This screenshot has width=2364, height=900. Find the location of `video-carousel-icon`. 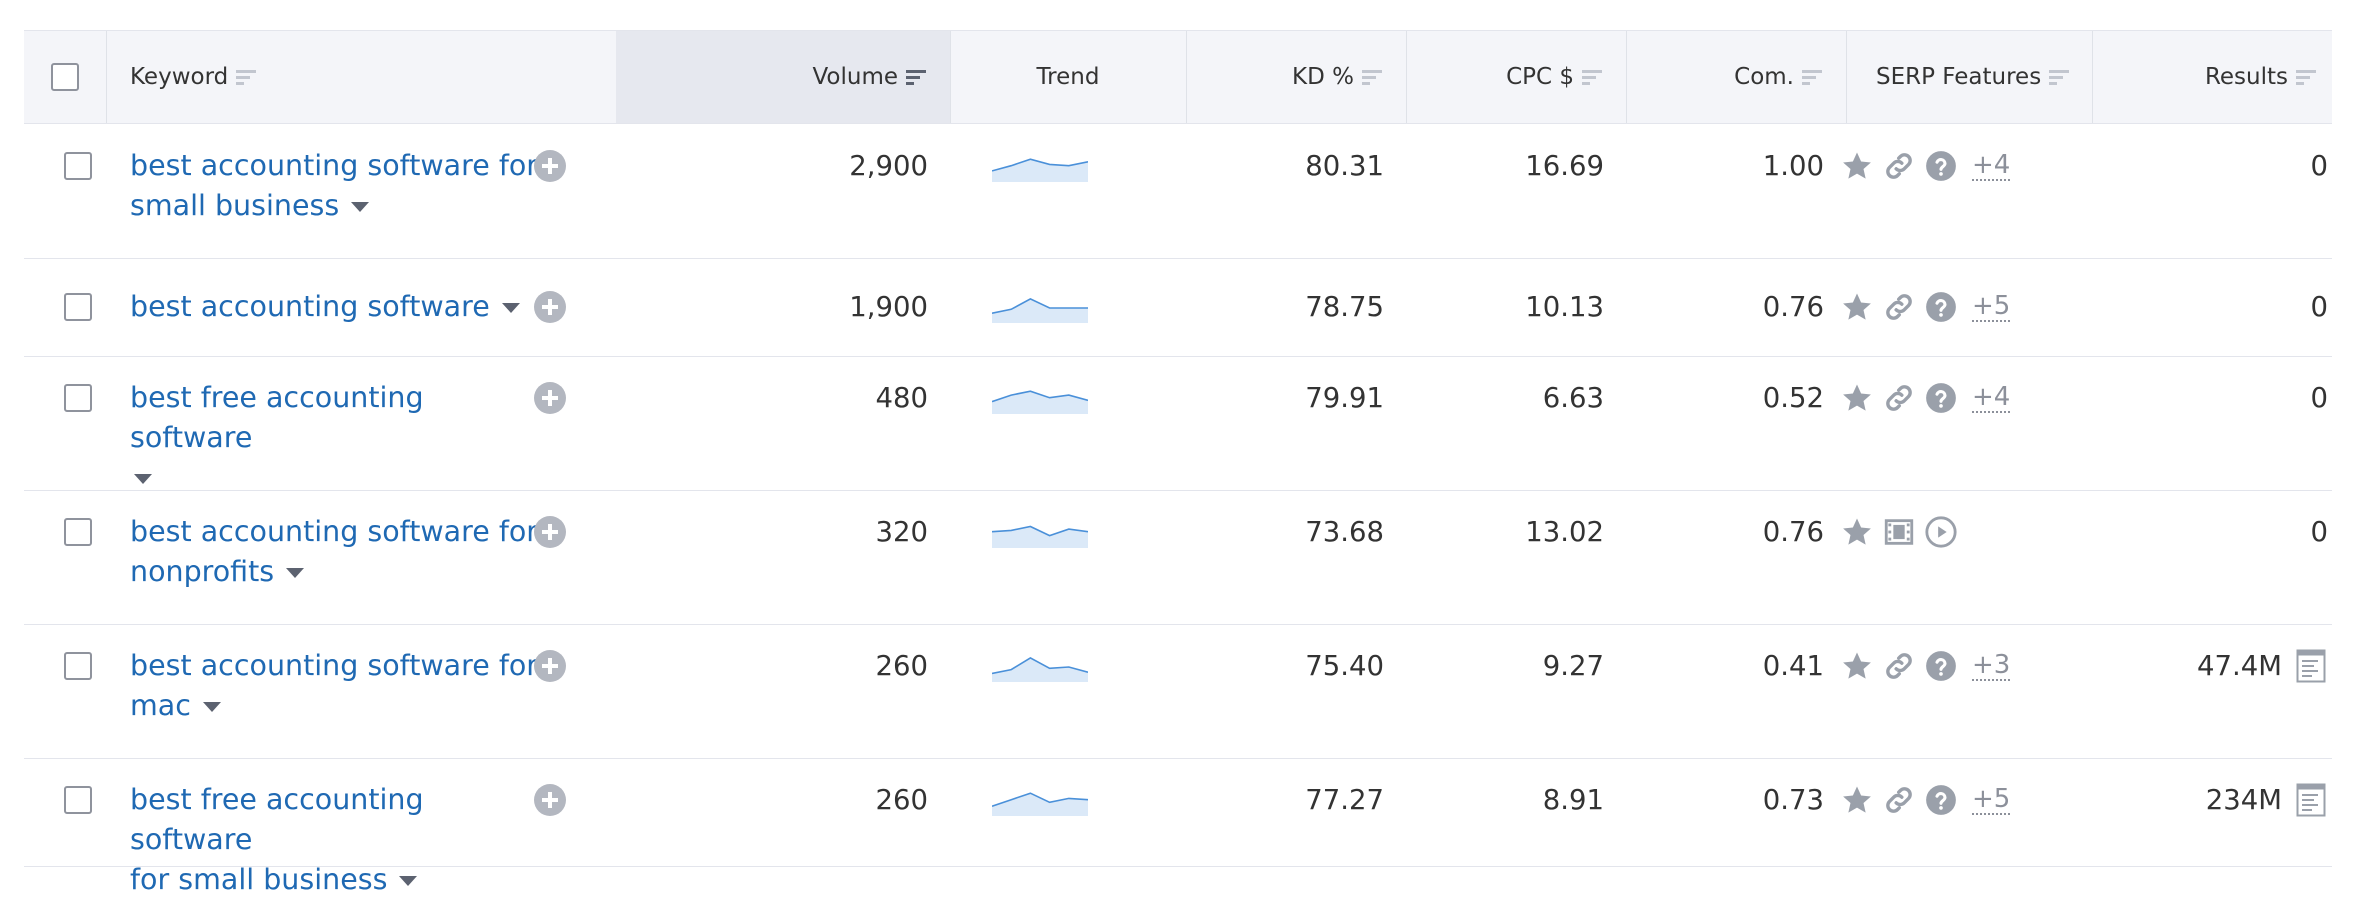

video-carousel-icon is located at coordinates (1899, 532).